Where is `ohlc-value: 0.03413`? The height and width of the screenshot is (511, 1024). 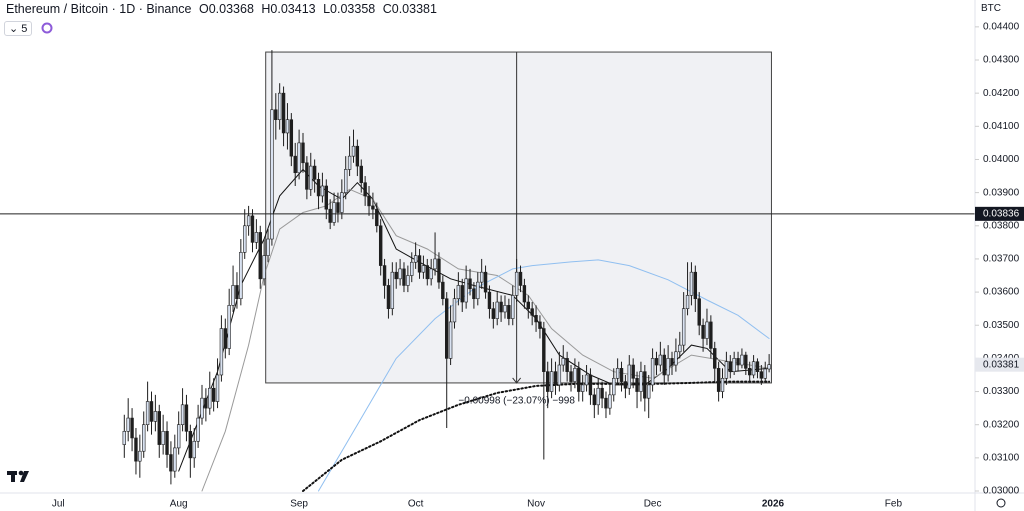
ohlc-value: 0.03413 is located at coordinates (293, 9).